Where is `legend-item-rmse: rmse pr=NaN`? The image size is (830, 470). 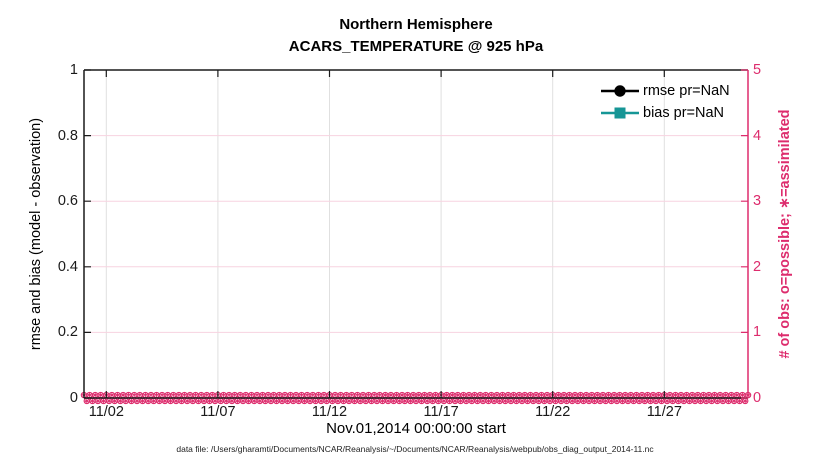
legend-item-rmse: rmse pr=NaN is located at coordinates (665, 90).